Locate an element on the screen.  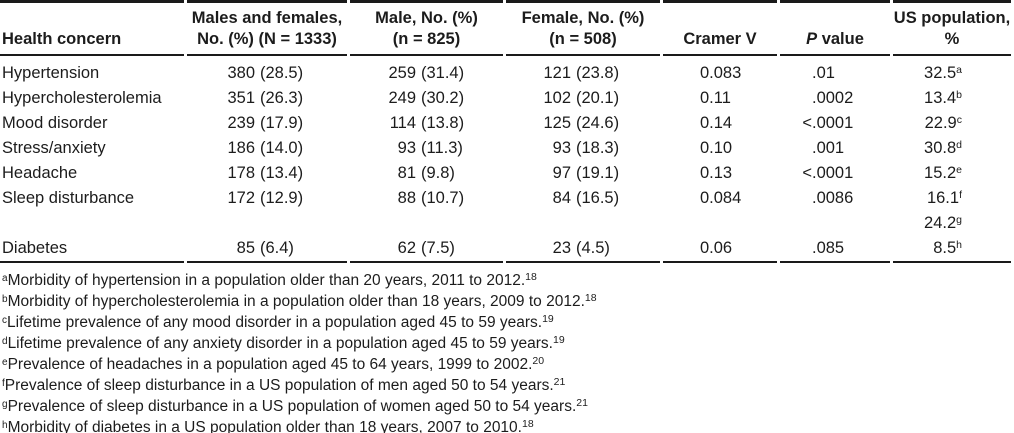
cell-female: 102 (20.1) is located at coordinates (583, 98).